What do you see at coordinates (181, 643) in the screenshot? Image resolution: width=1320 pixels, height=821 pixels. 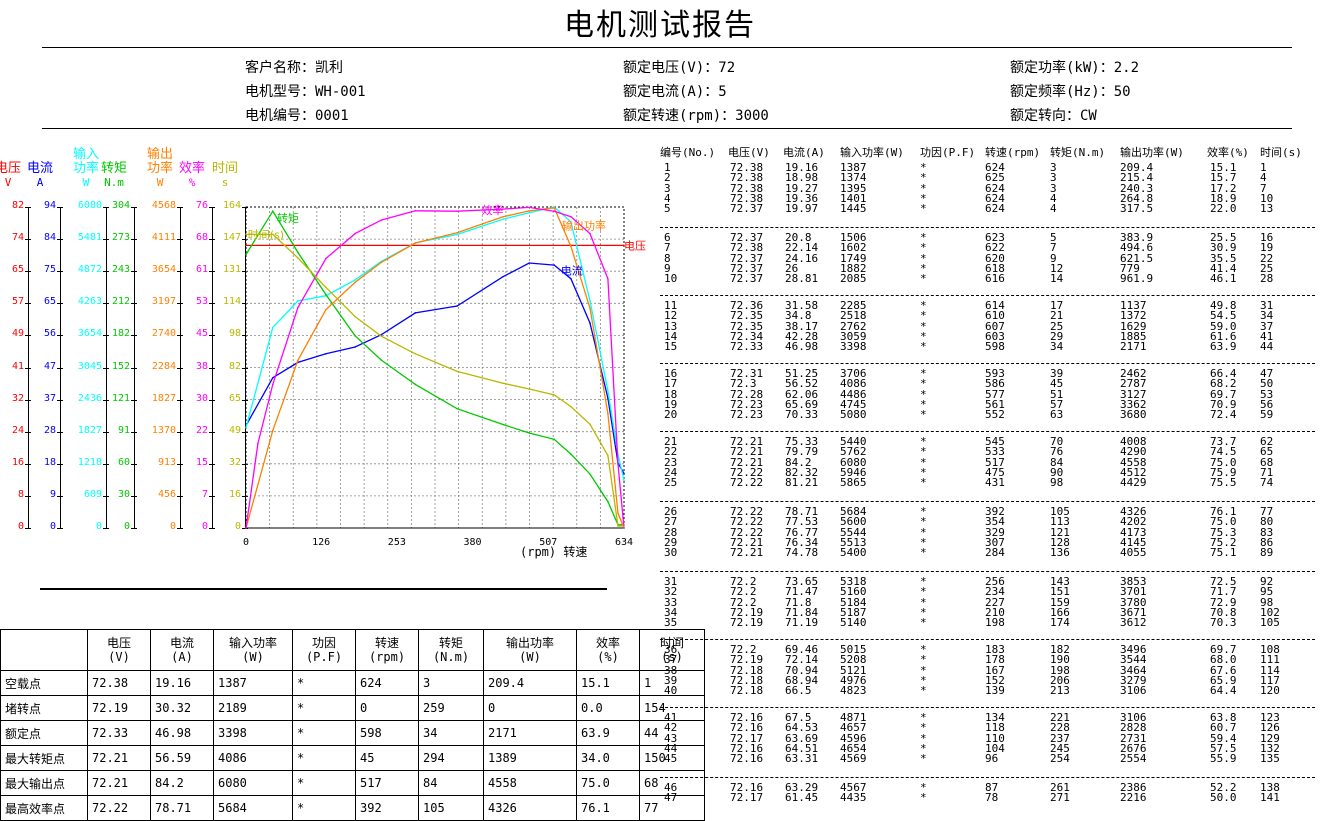 I see `summary-header-text: 电流` at bounding box center [181, 643].